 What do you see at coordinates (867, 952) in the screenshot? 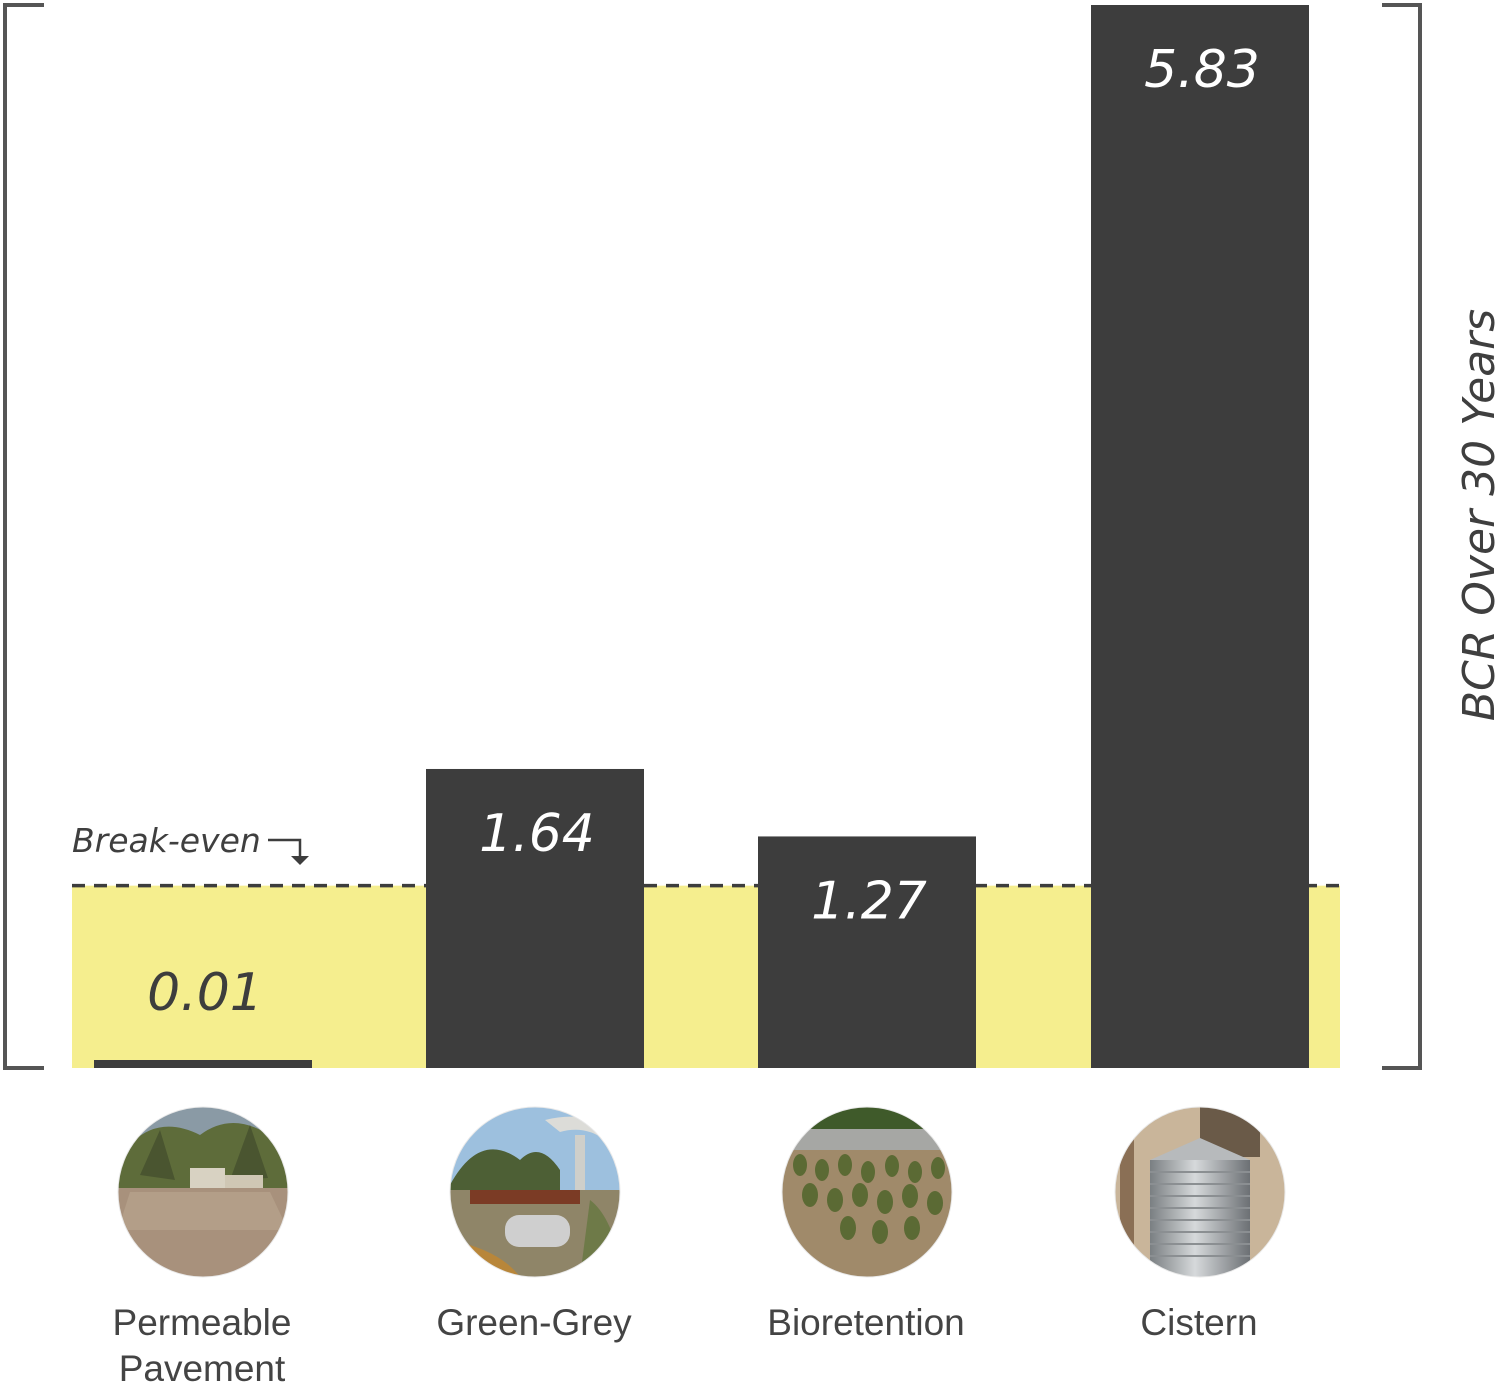
I see `bar-bioretention` at bounding box center [867, 952].